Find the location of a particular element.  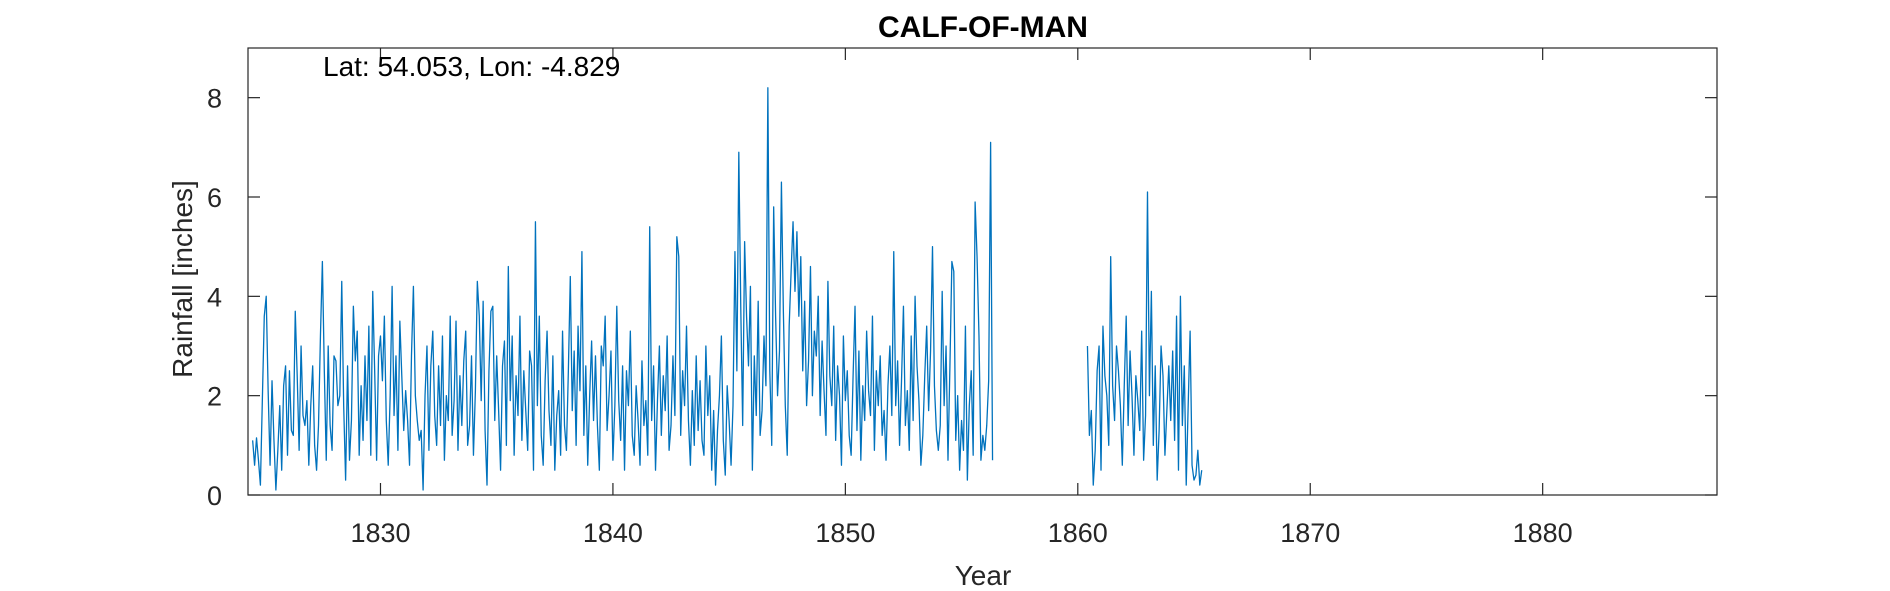

x-tick-label: 1860 is located at coordinates (1078, 533).